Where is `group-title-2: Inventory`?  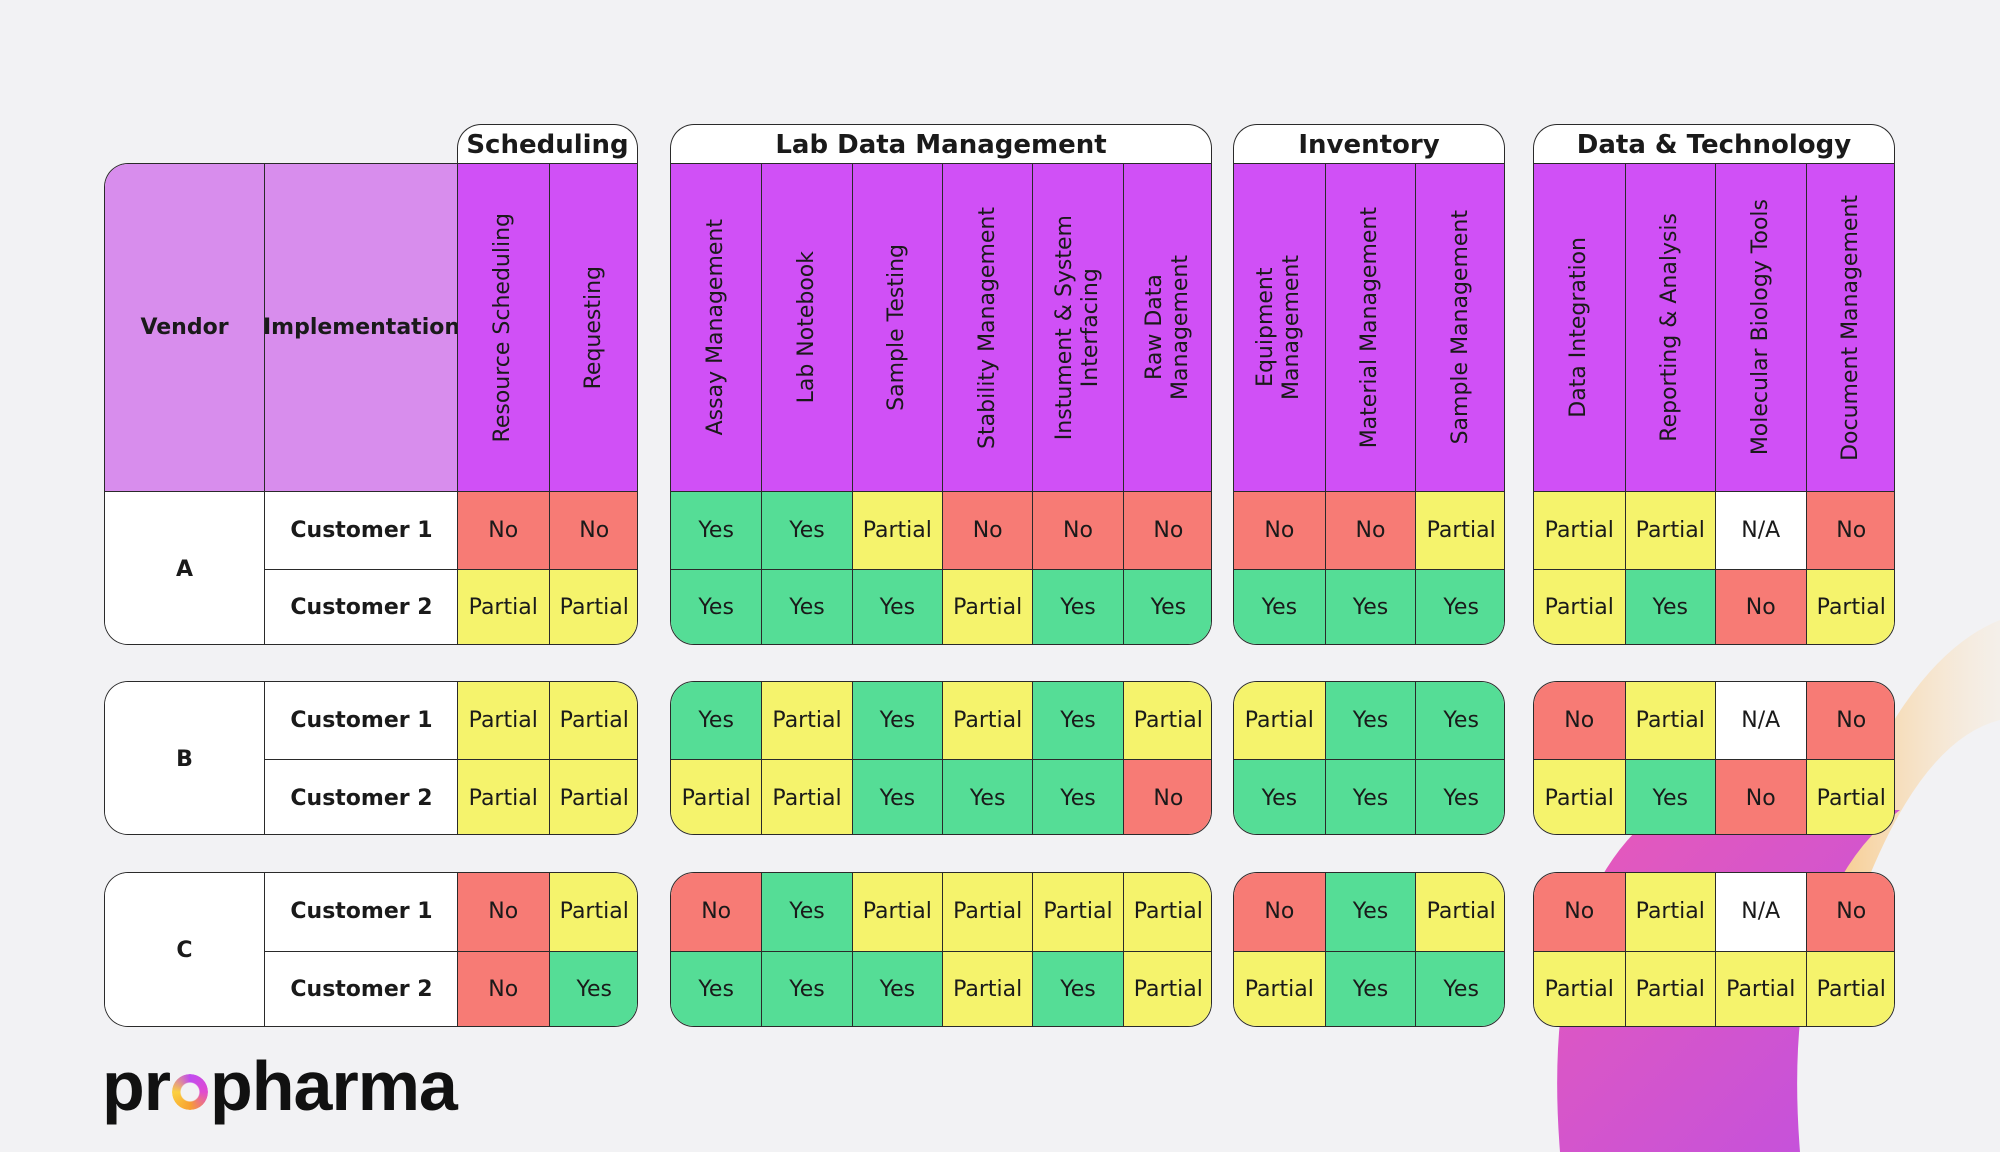
group-title-2: Inventory is located at coordinates (1369, 144).